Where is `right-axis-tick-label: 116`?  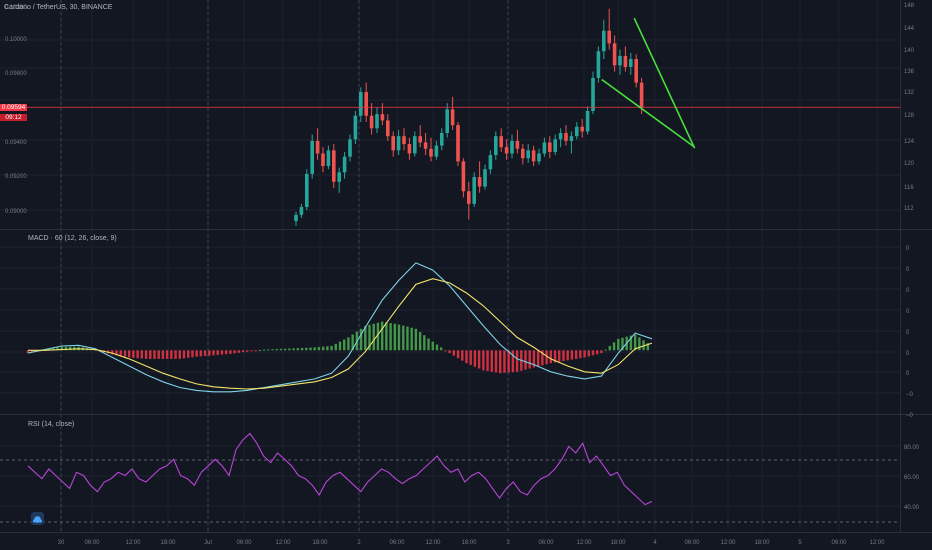 right-axis-tick-label: 116 is located at coordinates (909, 188).